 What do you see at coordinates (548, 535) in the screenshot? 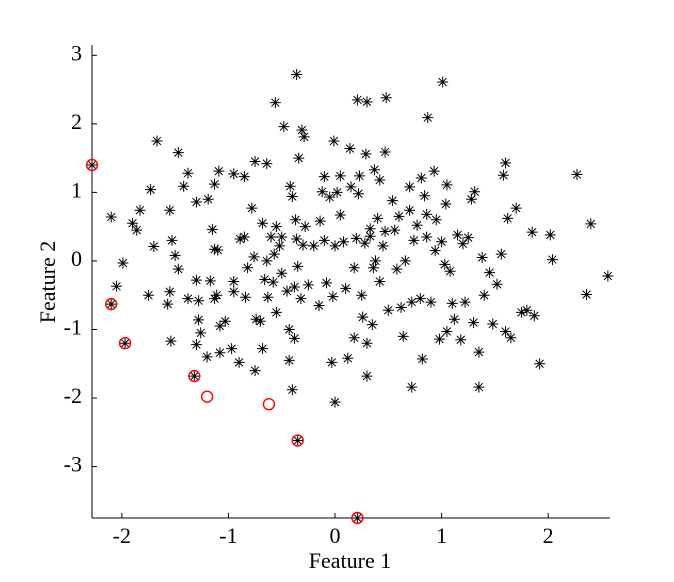
I see `x-tick-label: 2` at bounding box center [548, 535].